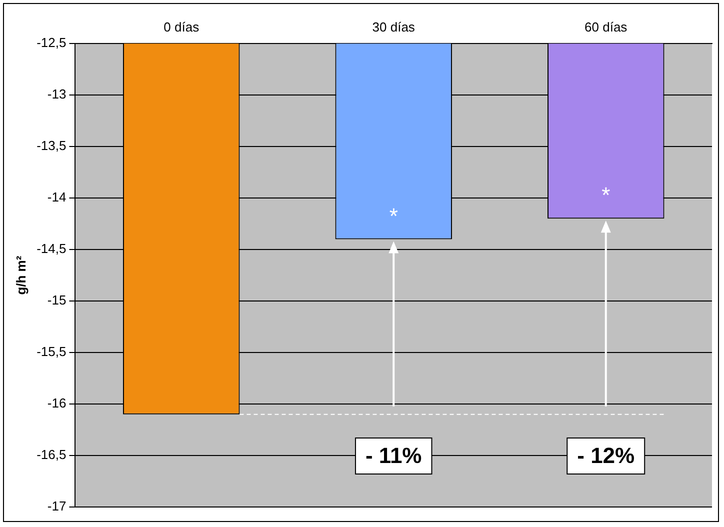  I want to click on y-tick-label: -13, so click(56, 94).